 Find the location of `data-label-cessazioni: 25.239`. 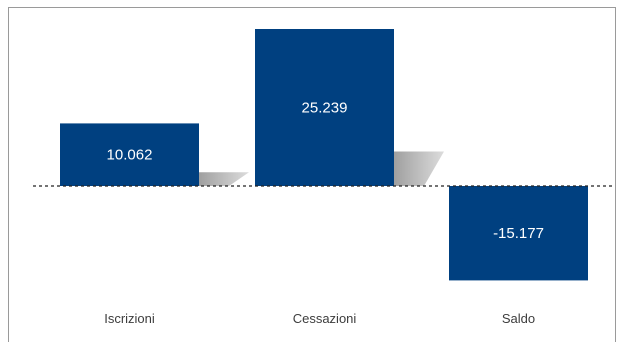

data-label-cessazioni: 25.239 is located at coordinates (325, 108).